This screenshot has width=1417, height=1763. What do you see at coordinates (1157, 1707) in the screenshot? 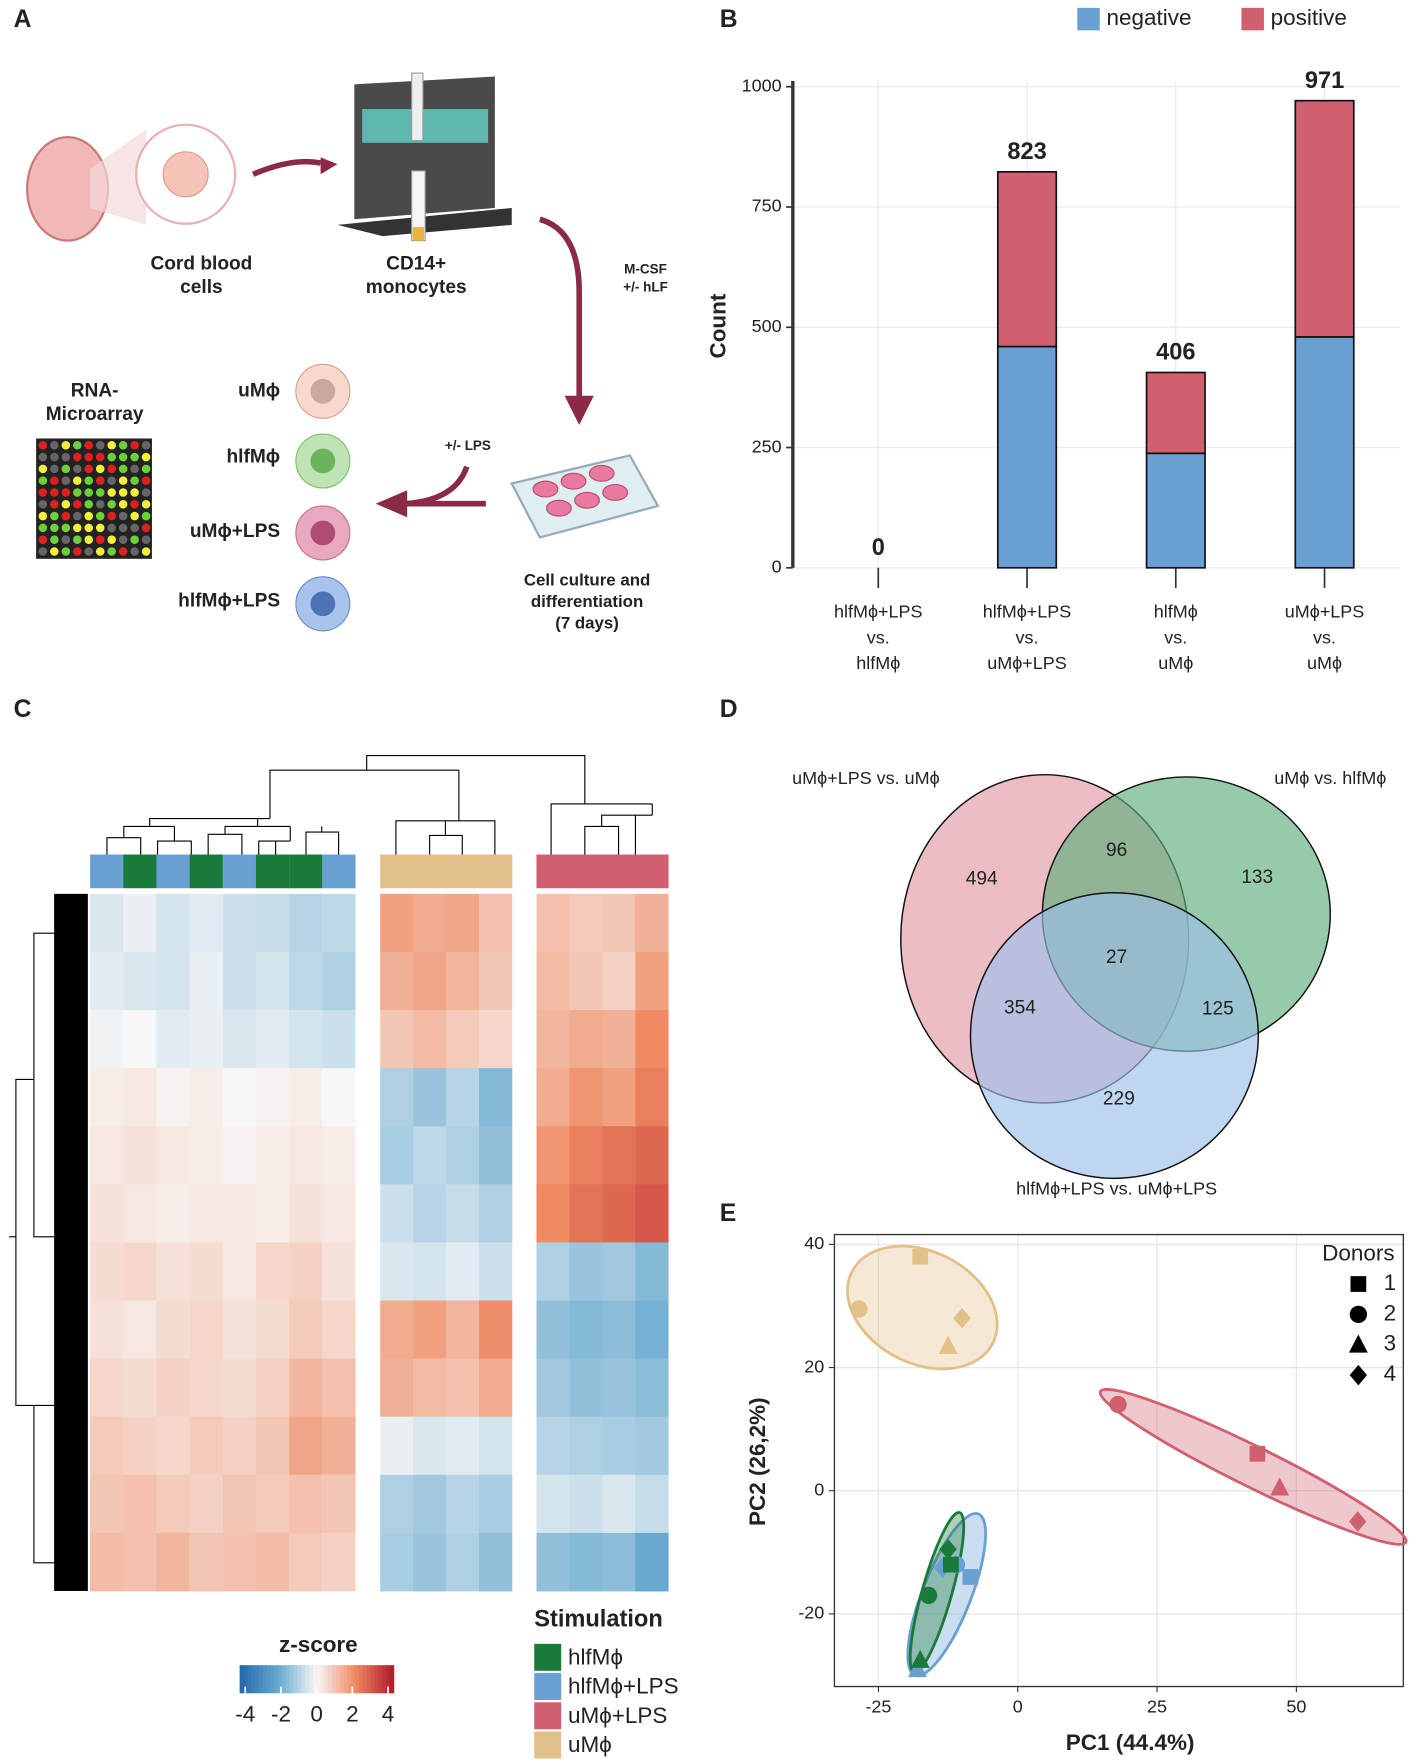
I see `x-tick-label: 25` at bounding box center [1157, 1707].